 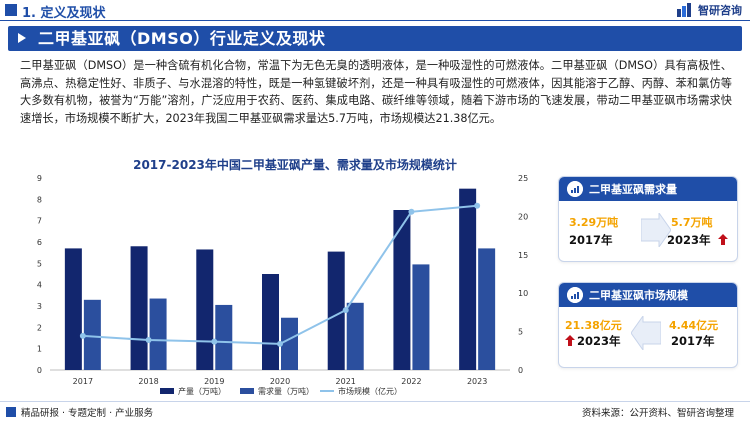 What do you see at coordinates (520, 332) in the screenshot?
I see `y-right-tick-label: 5` at bounding box center [520, 332].